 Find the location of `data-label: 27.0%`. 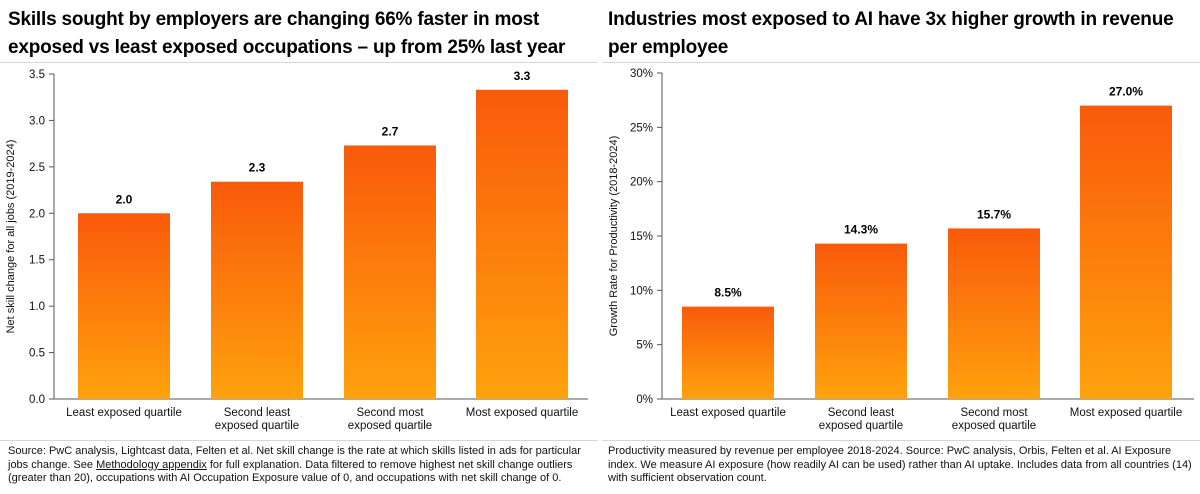

data-label: 27.0% is located at coordinates (1126, 92).